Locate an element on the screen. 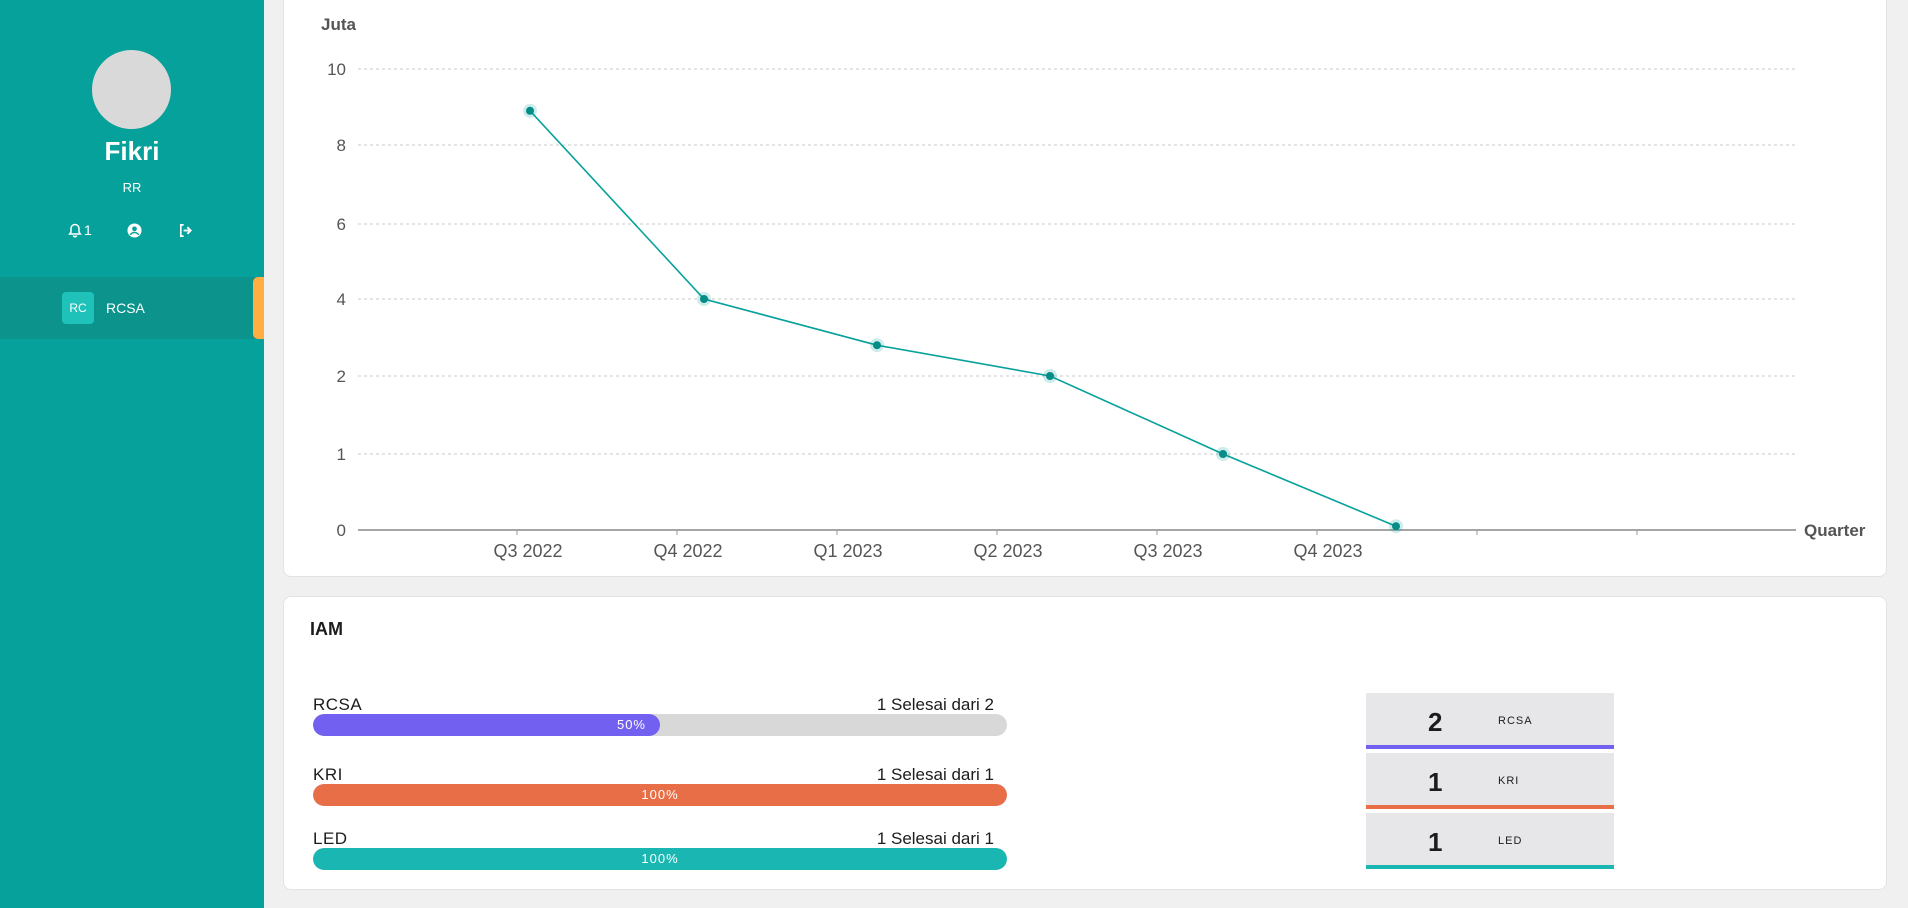  y-tick-label: 2 is located at coordinates (341, 376).